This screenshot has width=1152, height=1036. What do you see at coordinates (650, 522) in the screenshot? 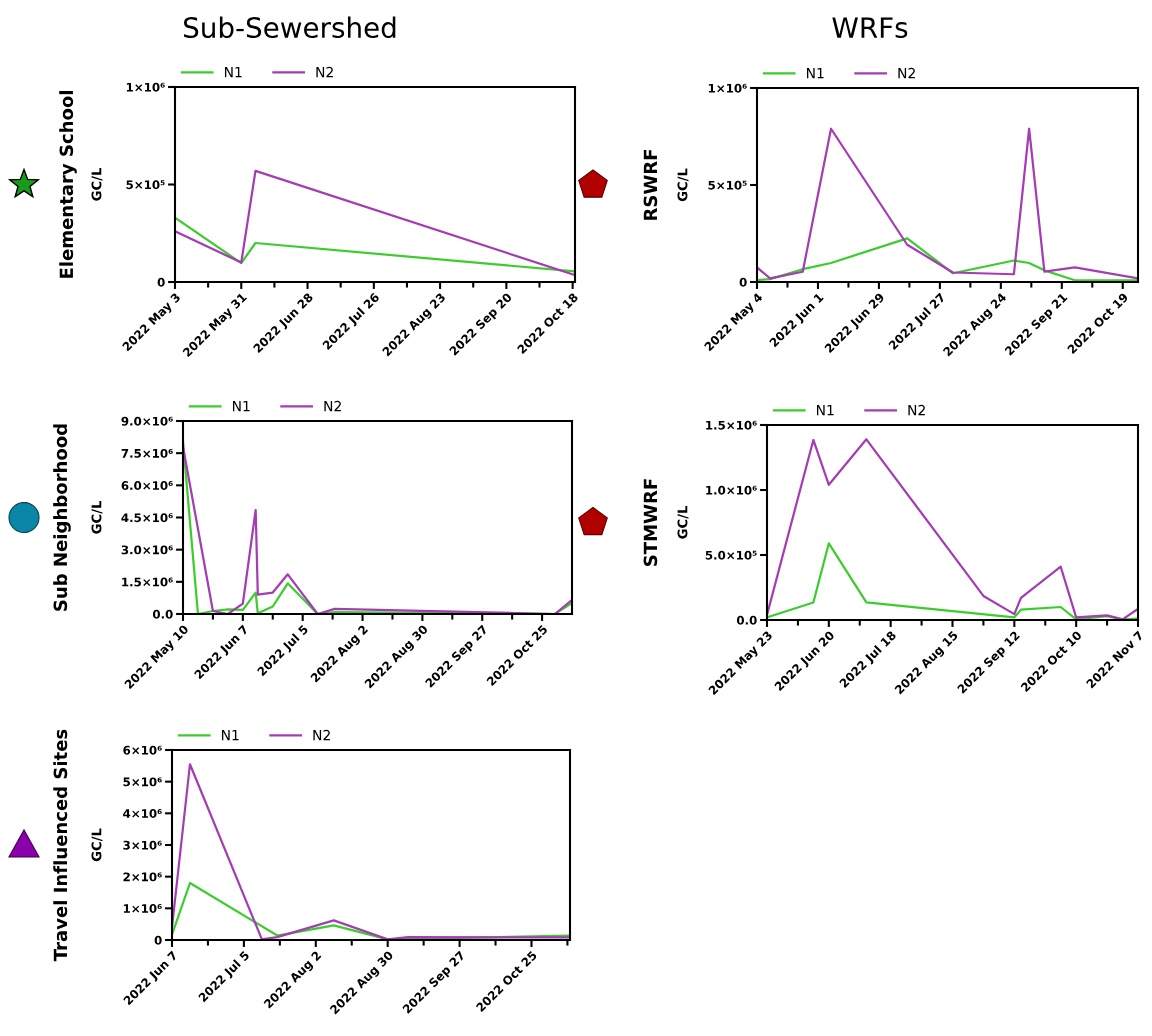
I see `text: STMWRF` at bounding box center [650, 522].